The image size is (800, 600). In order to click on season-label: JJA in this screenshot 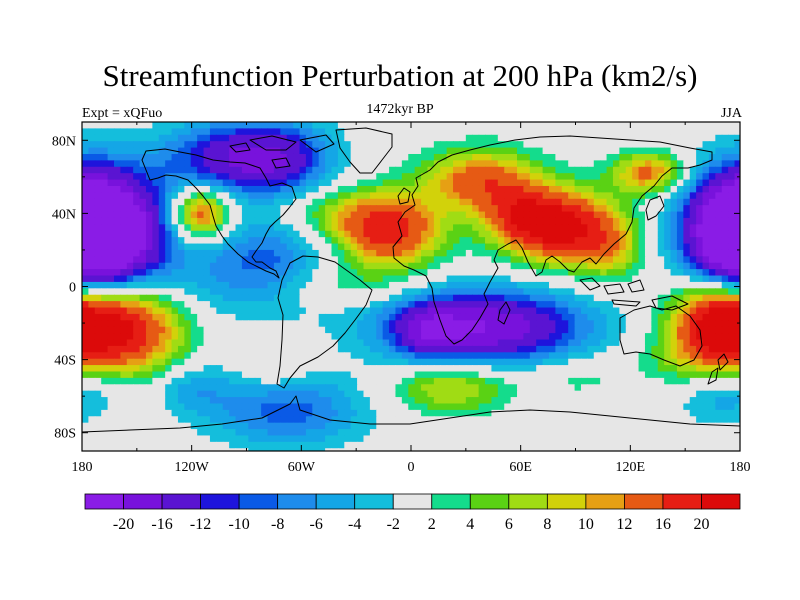, I will do `click(731, 113)`.